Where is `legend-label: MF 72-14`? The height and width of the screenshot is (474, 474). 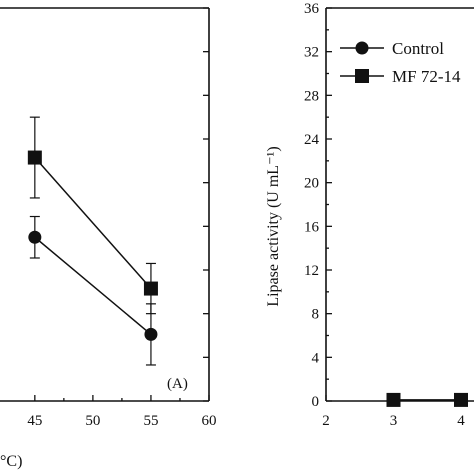
legend-label: MF 72-14 is located at coordinates (426, 76).